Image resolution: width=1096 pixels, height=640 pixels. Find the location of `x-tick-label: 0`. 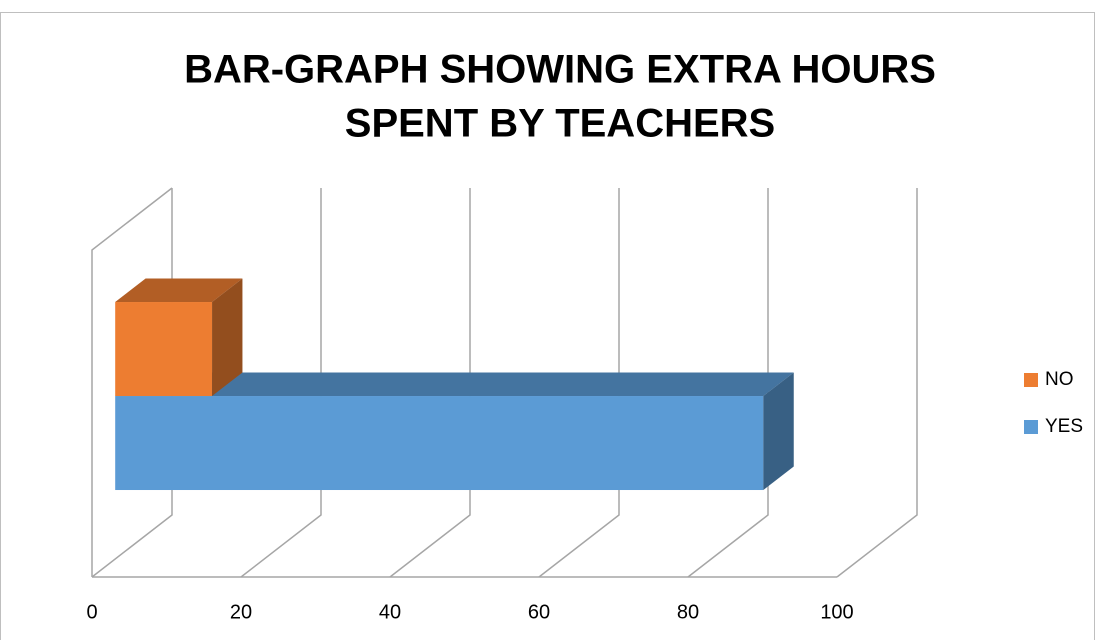

x-tick-label: 0 is located at coordinates (91, 612).